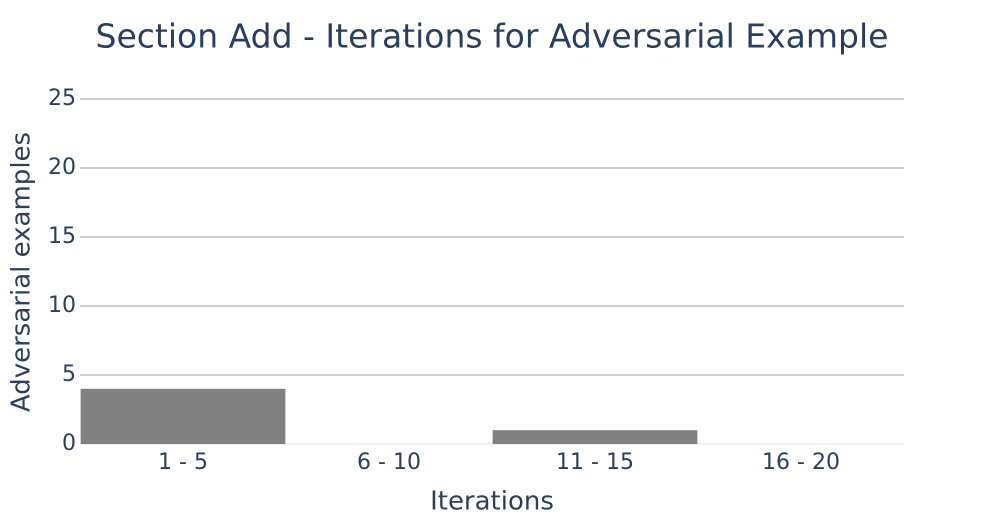  Describe the element at coordinates (69, 443) in the screenshot. I see `y-tick-label: 0` at that location.